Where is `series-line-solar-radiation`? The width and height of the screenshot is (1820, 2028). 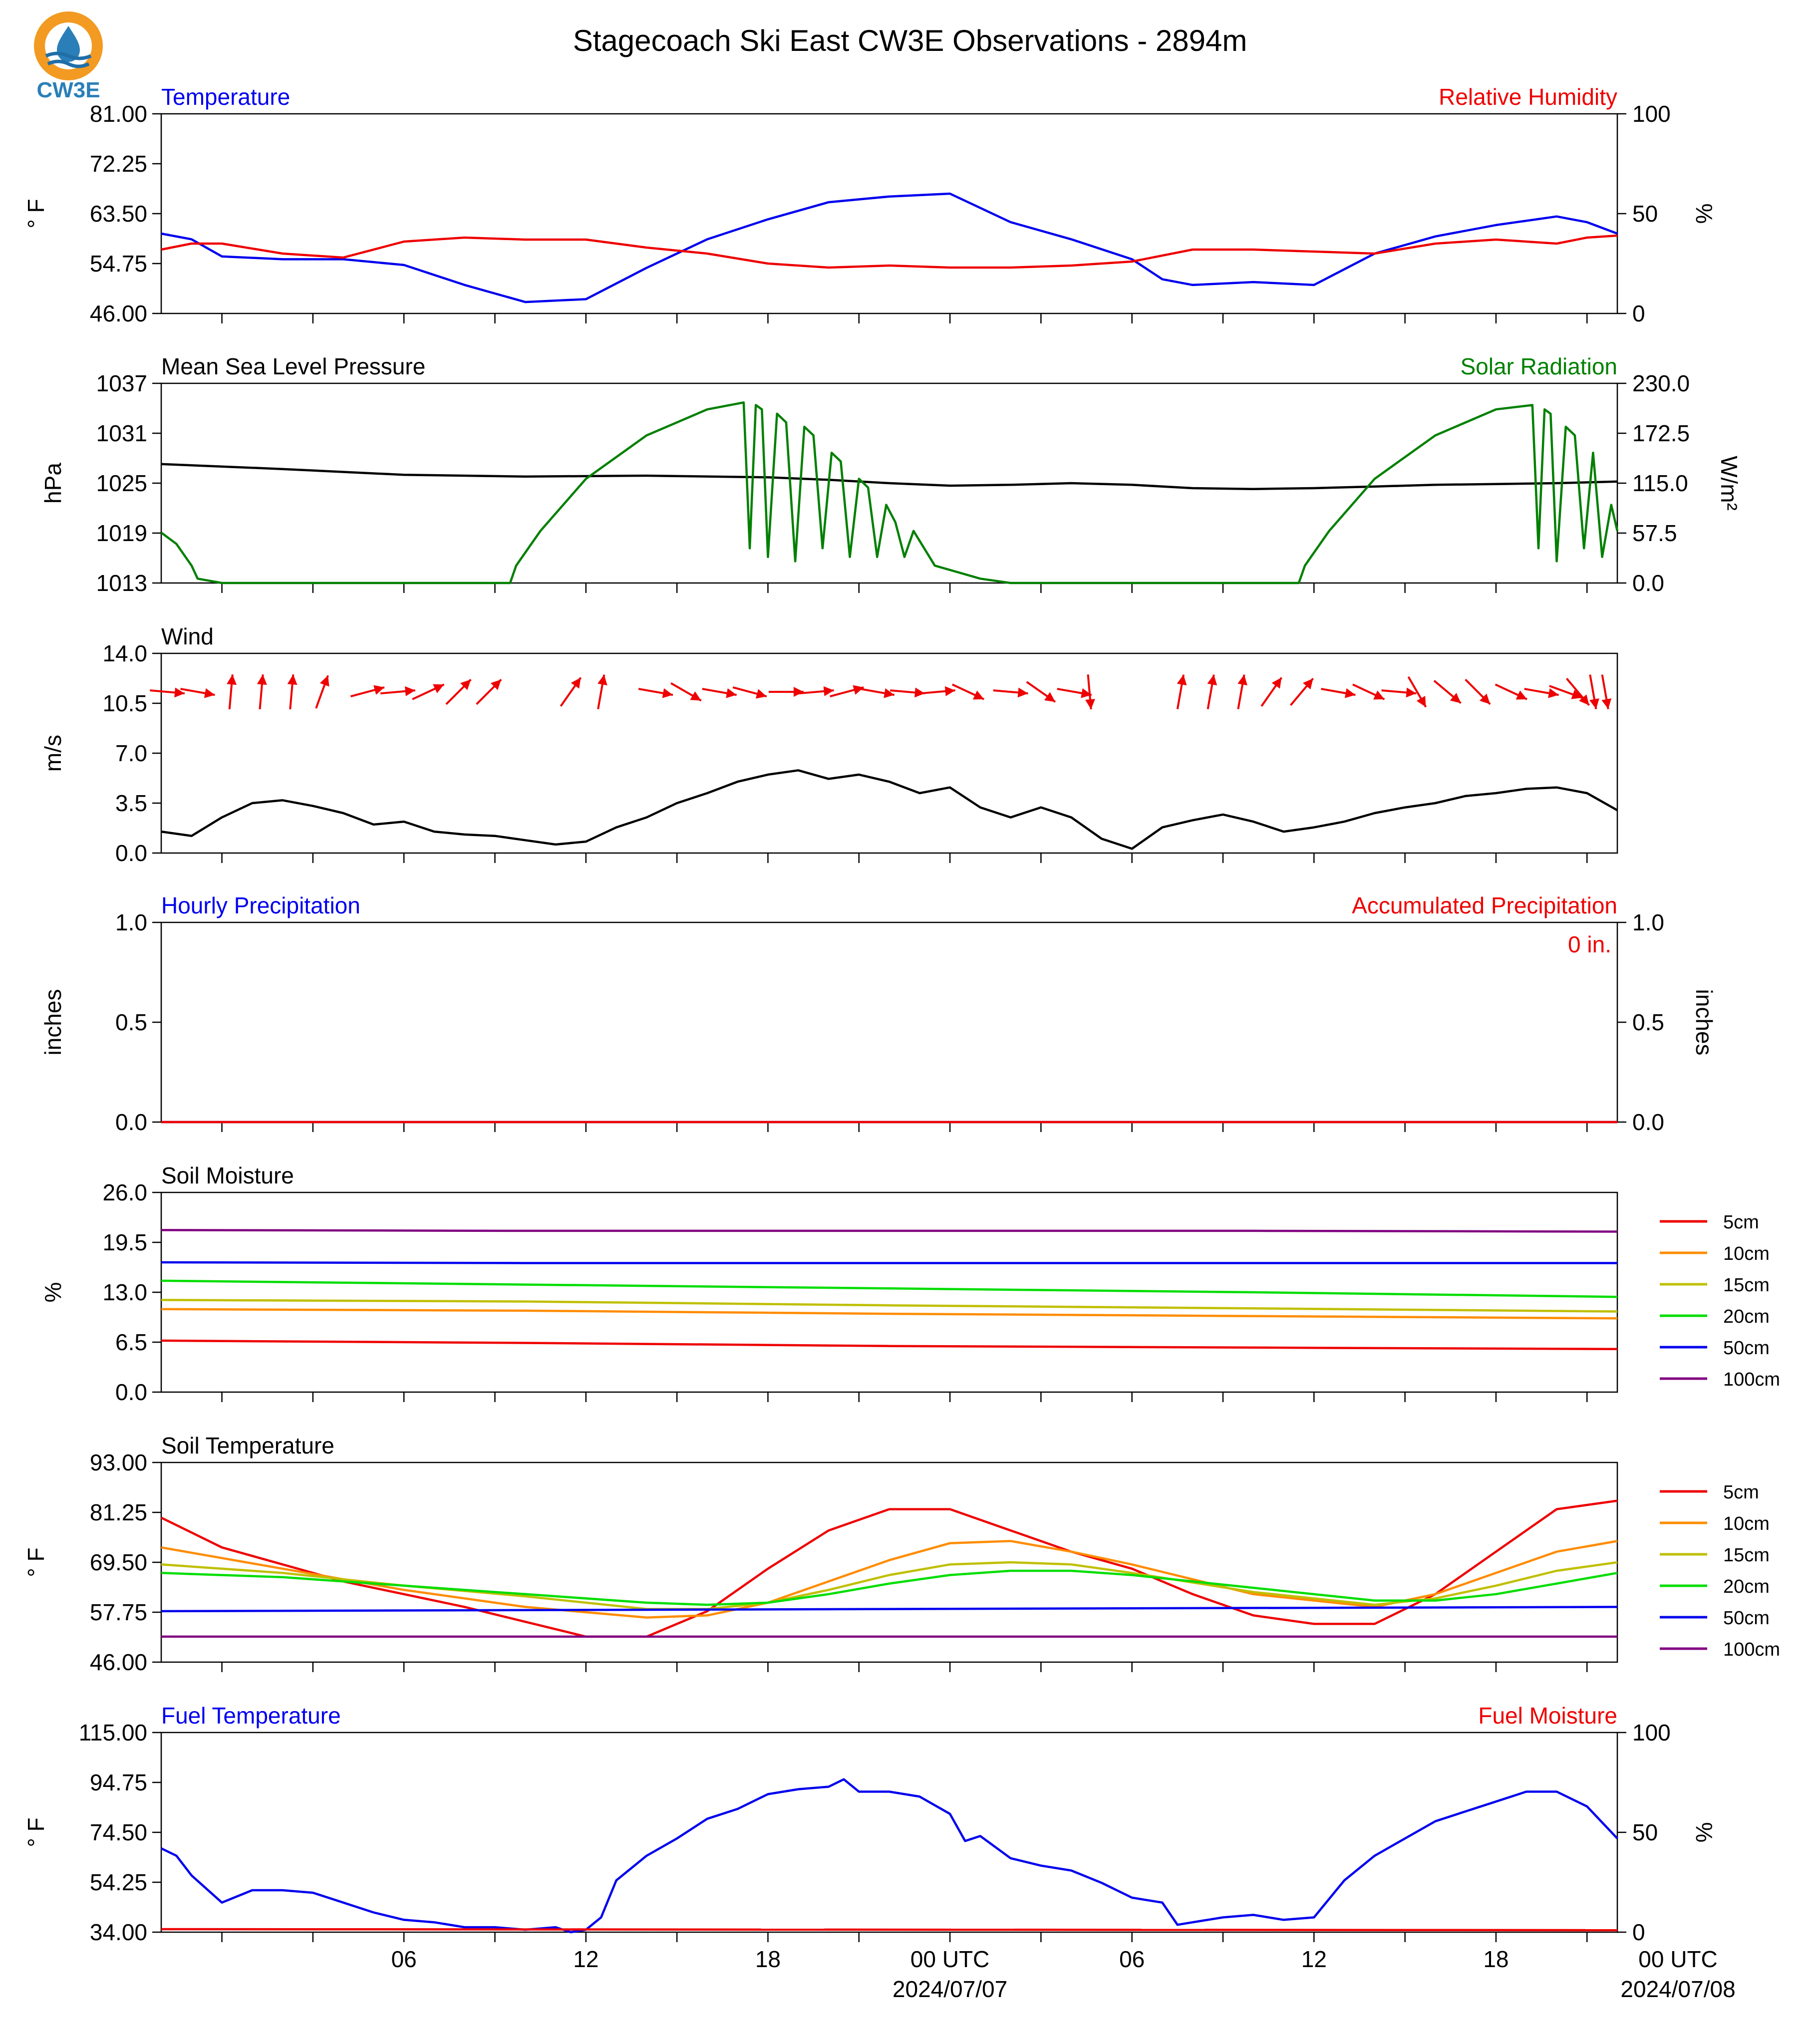 series-line-solar-radiation is located at coordinates (889, 492).